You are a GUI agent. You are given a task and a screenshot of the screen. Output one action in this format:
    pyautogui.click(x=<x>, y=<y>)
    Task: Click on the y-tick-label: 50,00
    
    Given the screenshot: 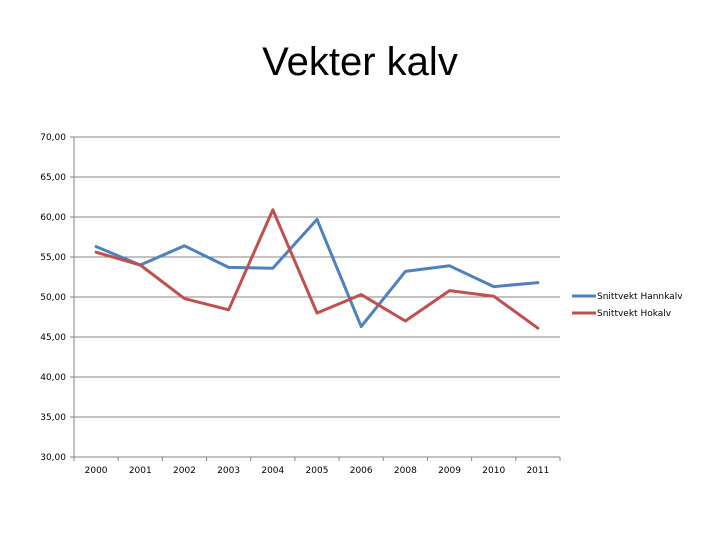 What is the action you would take?
    pyautogui.click(x=53, y=298)
    